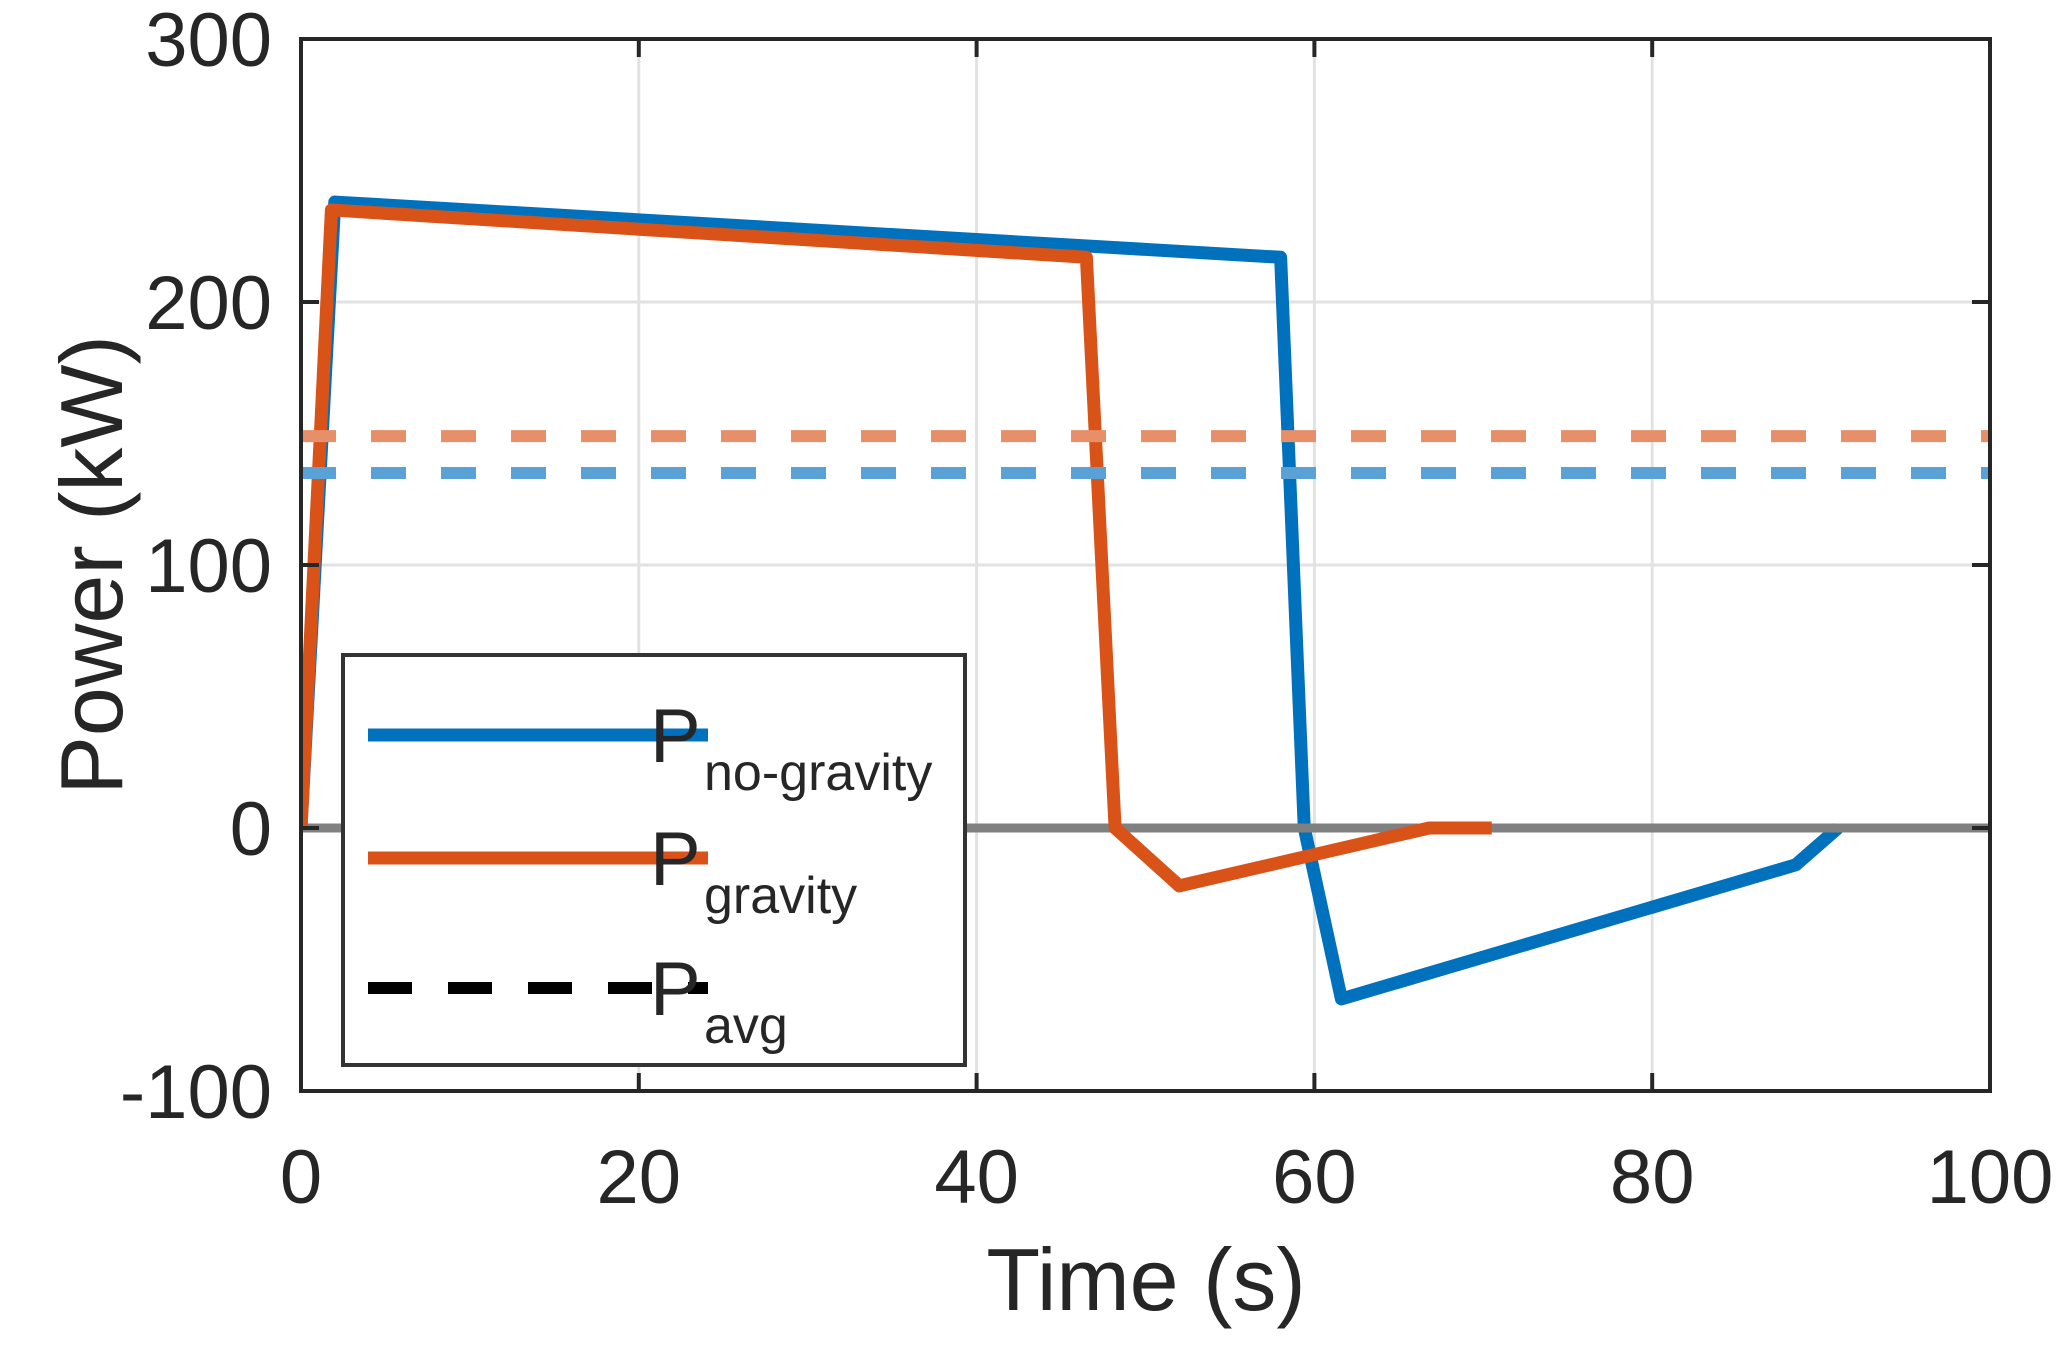 The width and height of the screenshot is (2067, 1345). Describe the element at coordinates (208, 303) in the screenshot. I see `y-tick-label: 200` at that location.